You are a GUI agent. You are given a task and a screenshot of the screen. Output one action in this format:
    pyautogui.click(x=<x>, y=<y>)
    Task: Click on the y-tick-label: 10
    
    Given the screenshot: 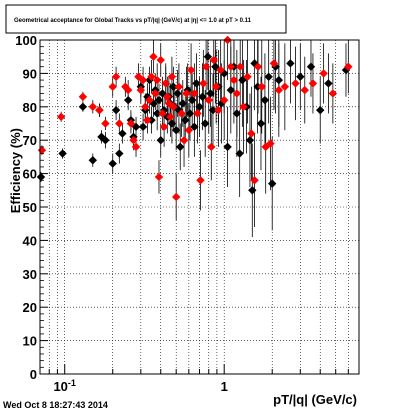 What is the action you would take?
    pyautogui.click(x=30, y=341)
    